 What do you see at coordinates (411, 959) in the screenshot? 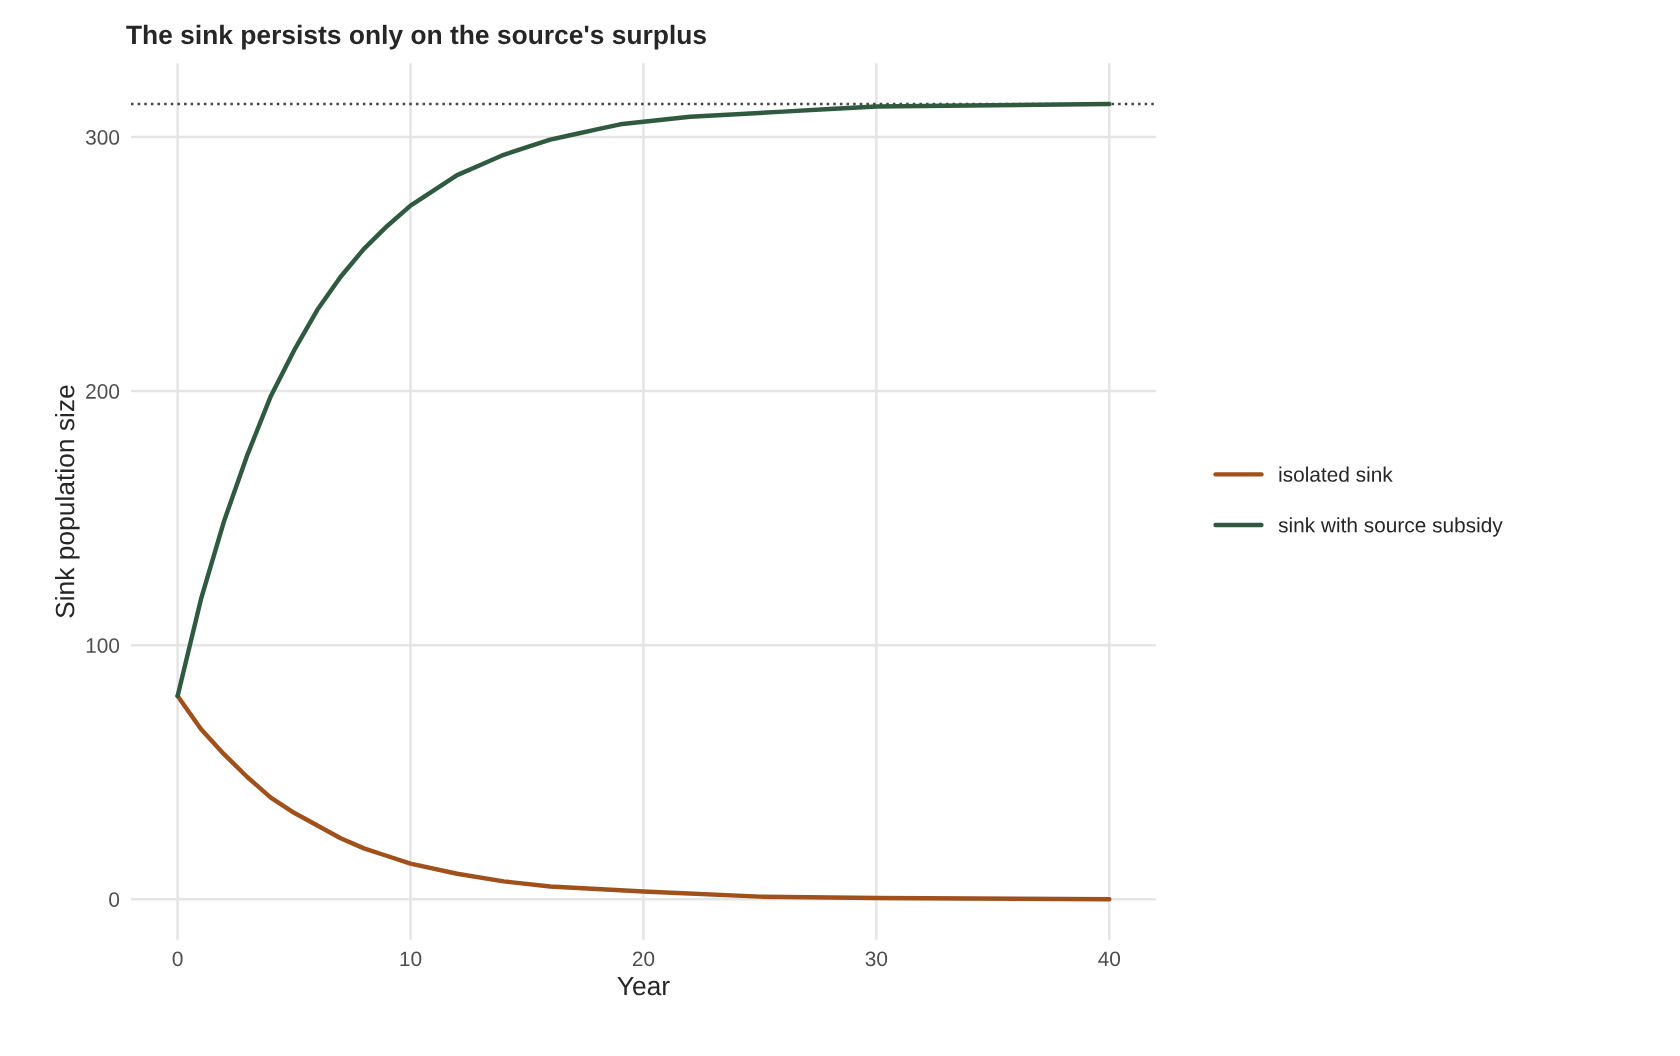
I see `x-tick-label: 10` at bounding box center [411, 959].